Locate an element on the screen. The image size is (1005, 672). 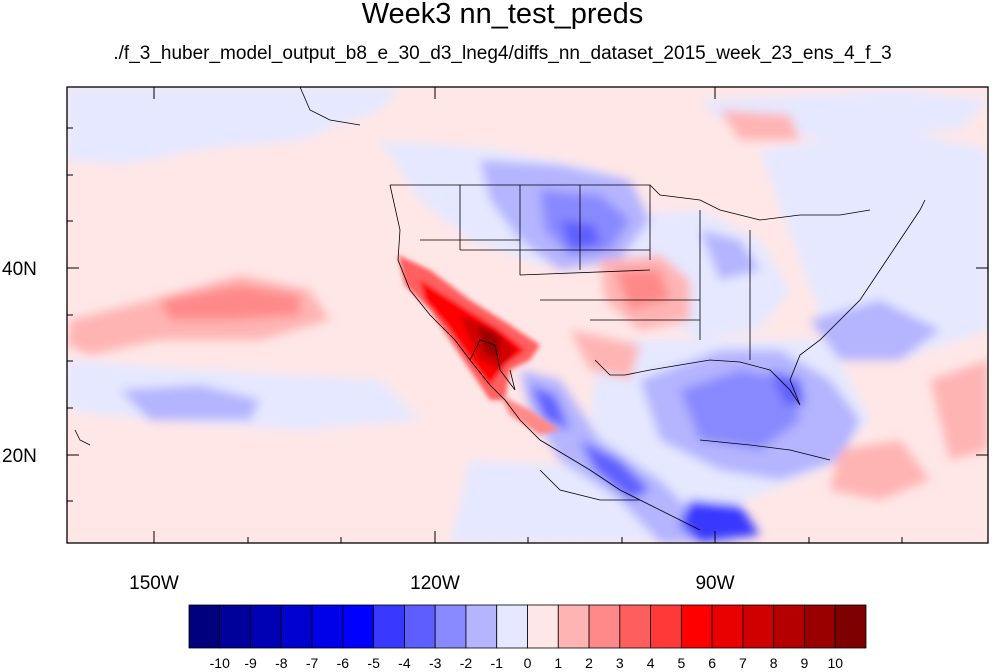
colorbar-label: -8 is located at coordinates (281, 663).